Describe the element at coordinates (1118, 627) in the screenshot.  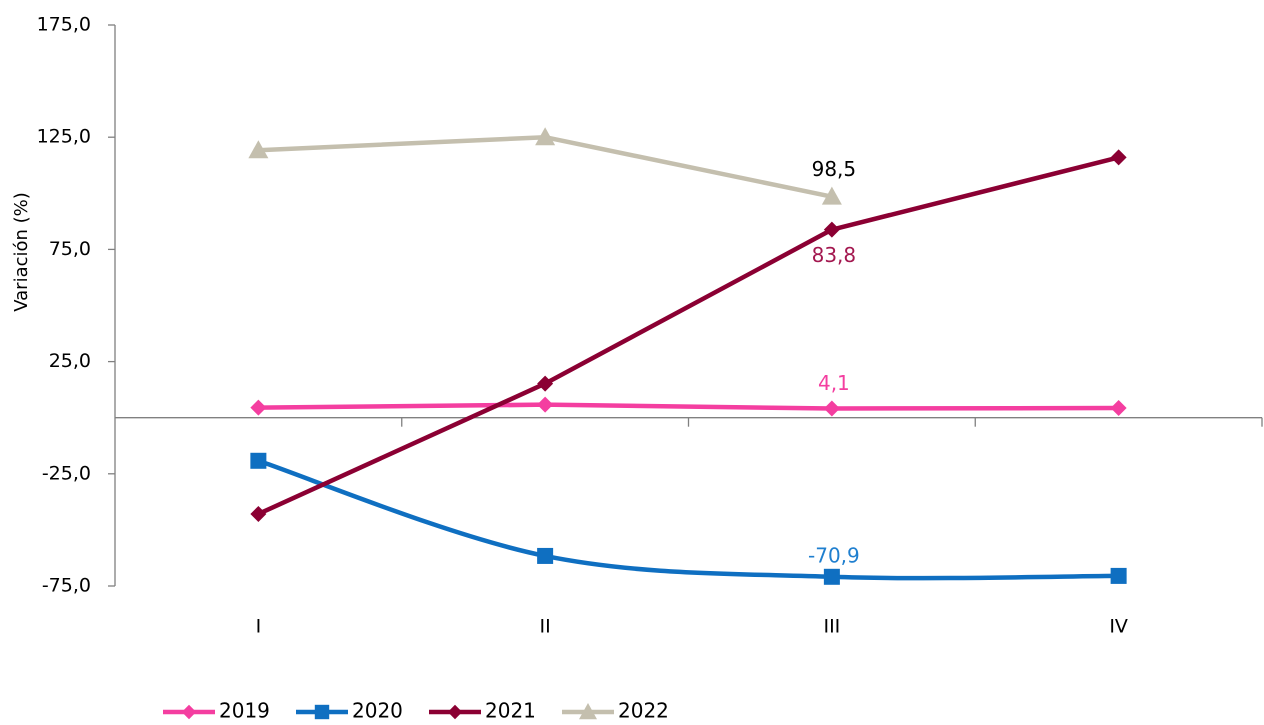
I see `x-tick-label: IV` at that location.